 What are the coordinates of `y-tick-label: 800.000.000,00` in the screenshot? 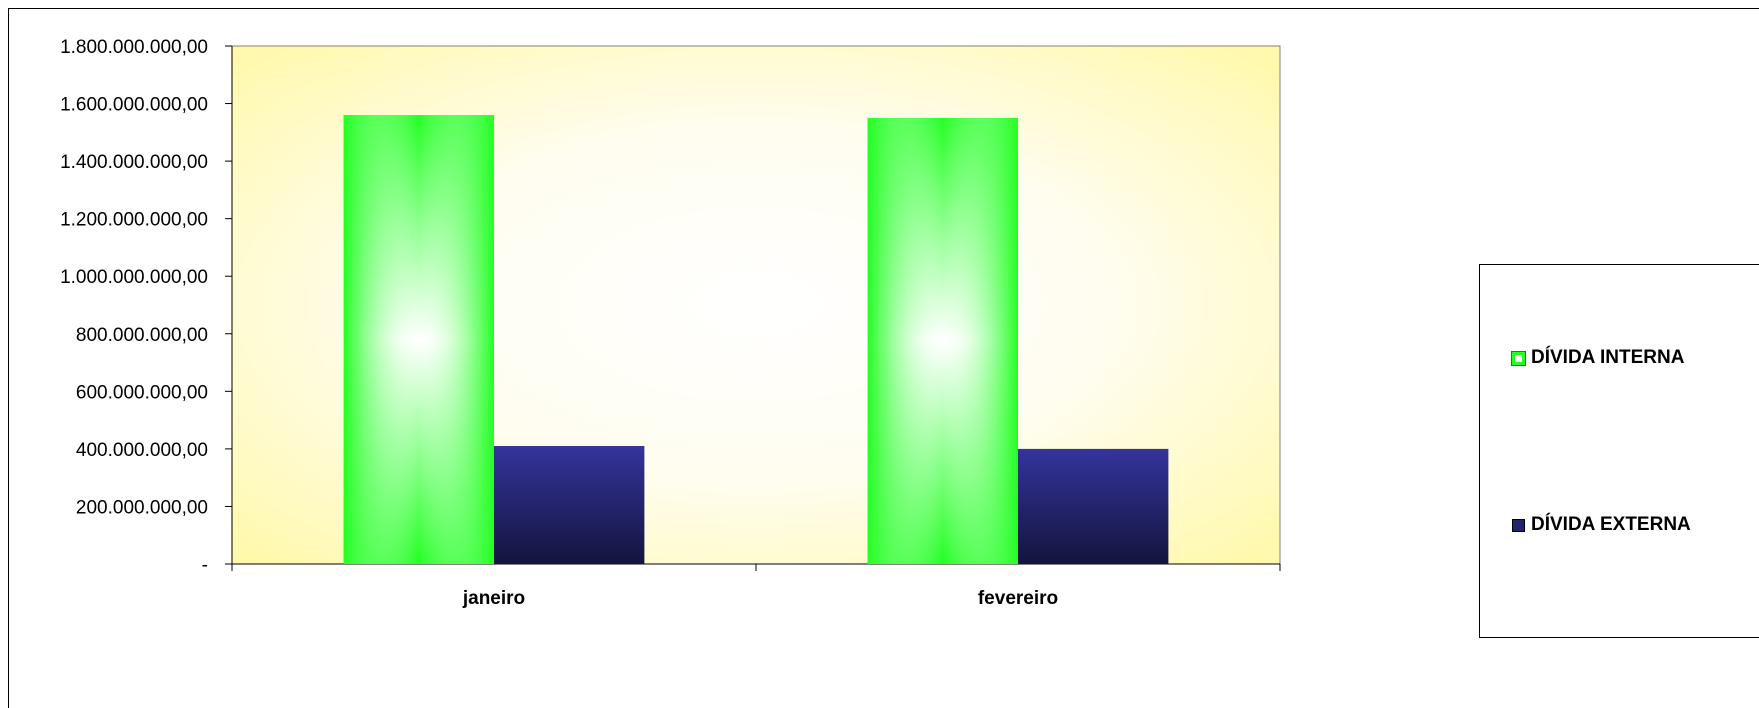 It's located at (142, 335).